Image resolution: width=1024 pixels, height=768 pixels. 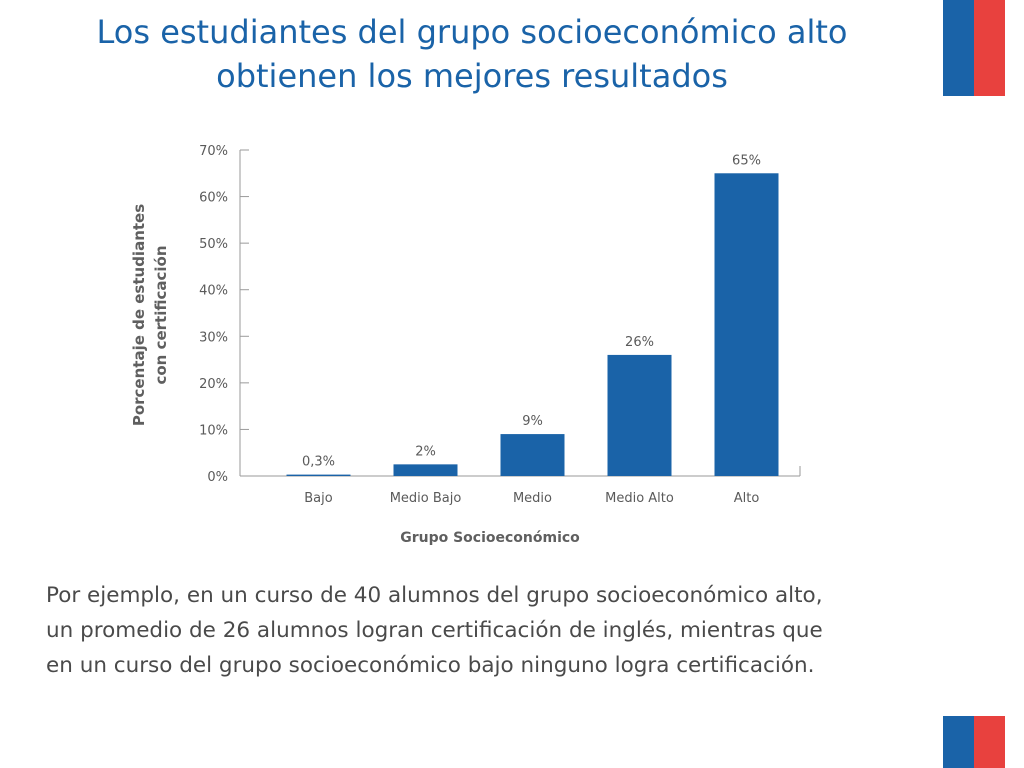 I want to click on y-tick-label: 0%, so click(x=217, y=477).